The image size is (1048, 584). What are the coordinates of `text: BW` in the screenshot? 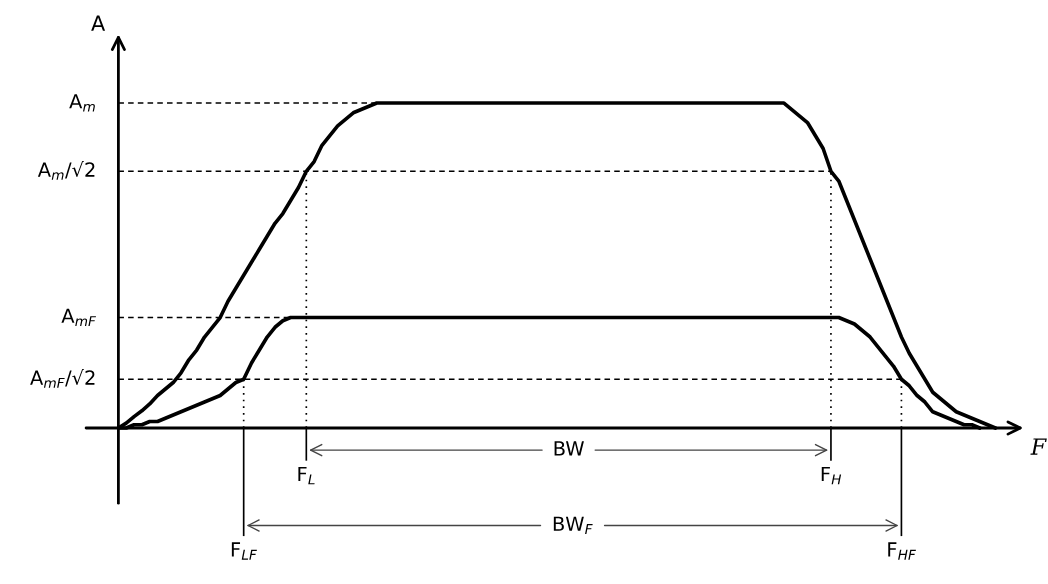 It's located at (569, 448).